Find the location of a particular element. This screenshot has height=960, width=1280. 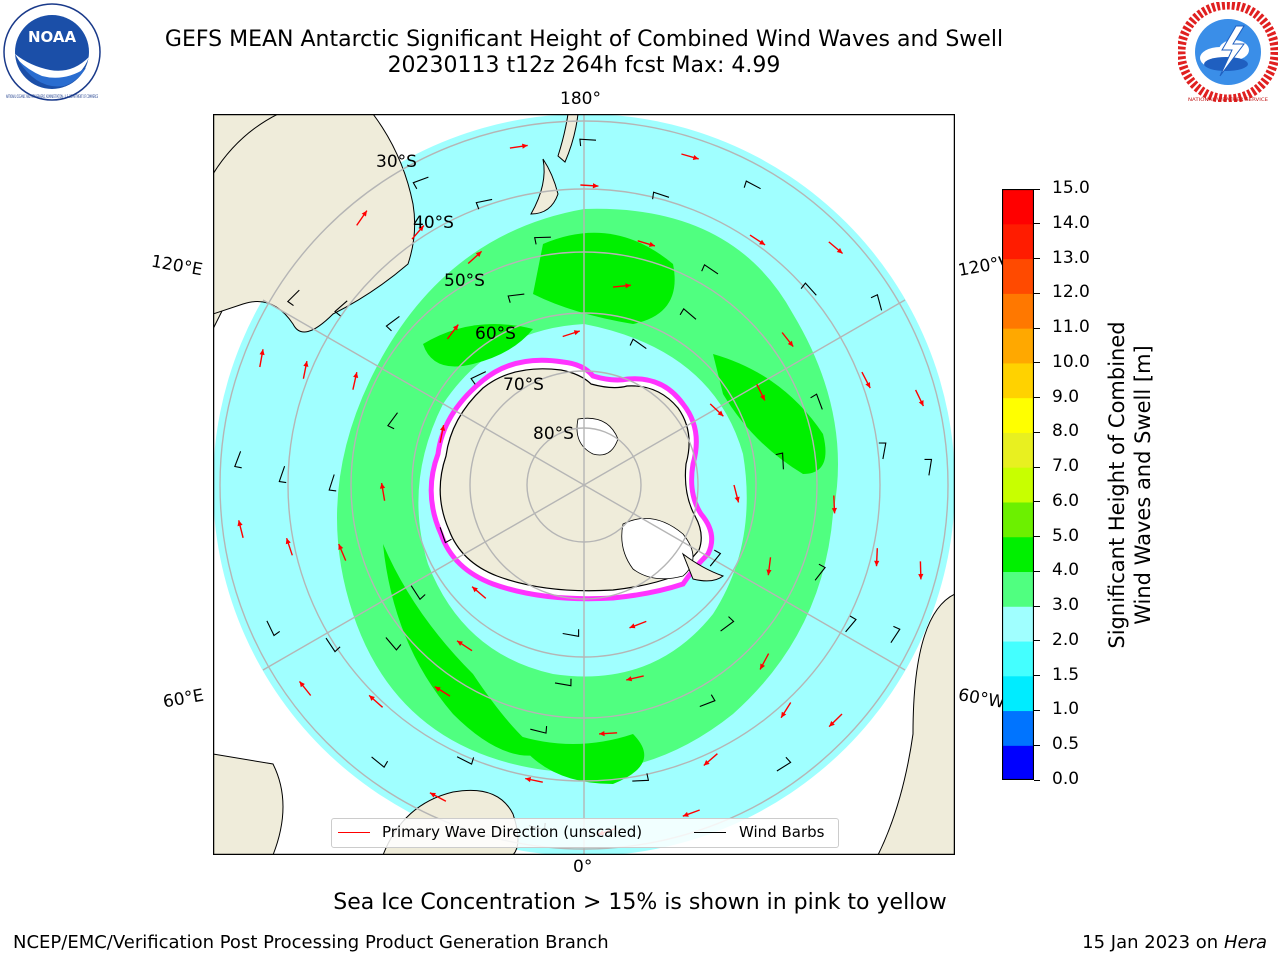

footer-date-text: 15 Jan 2023 on is located at coordinates (1150, 942).